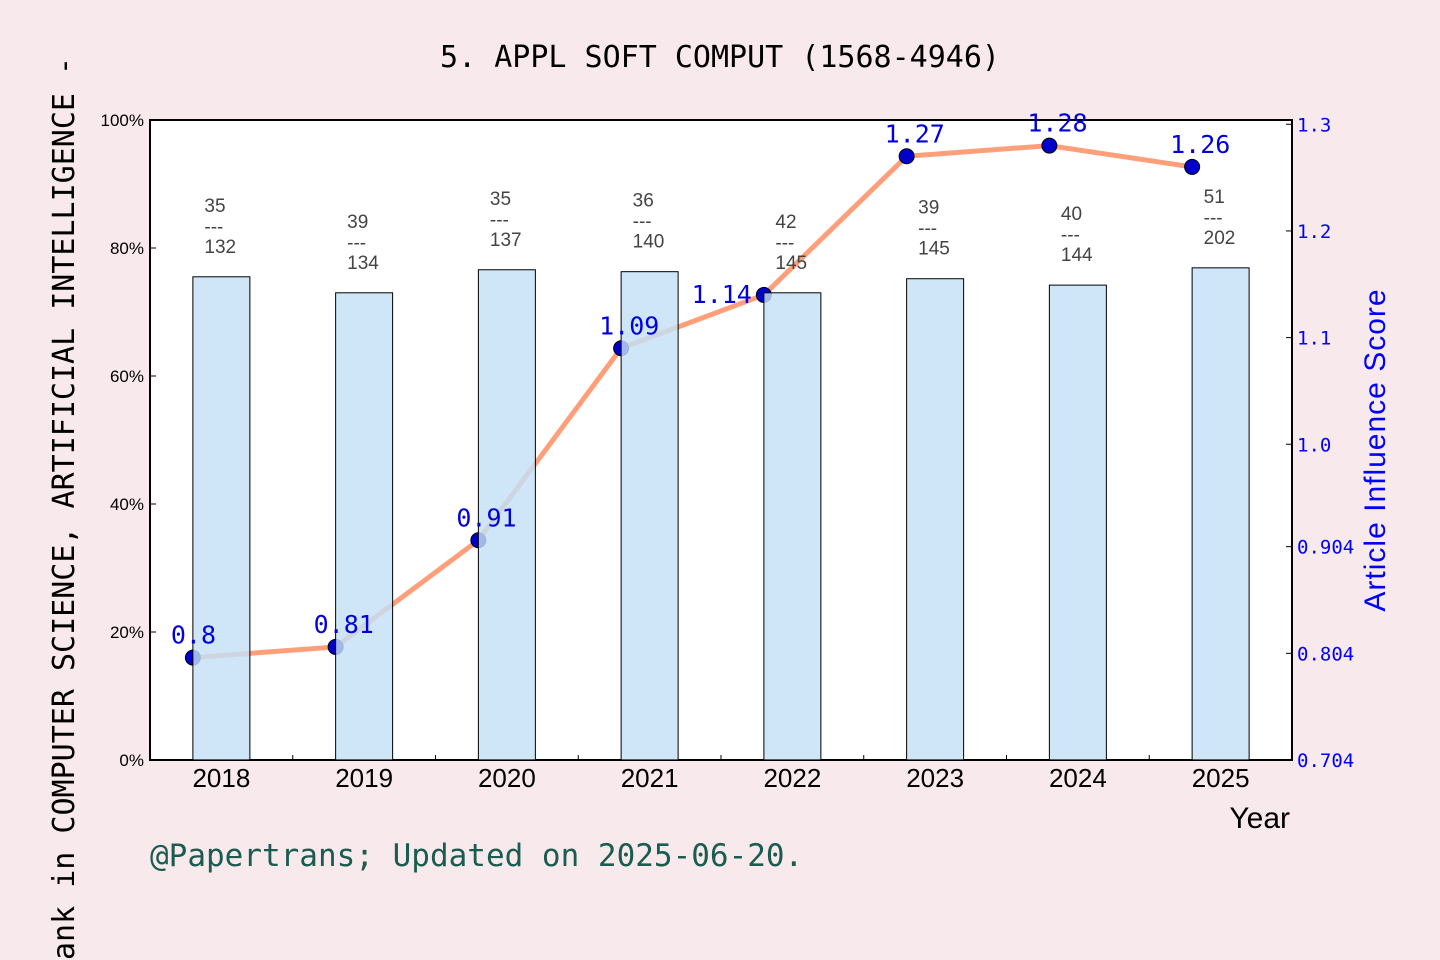 This screenshot has height=960, width=1440. I want to click on left-tick-label: 80%, so click(127, 248).